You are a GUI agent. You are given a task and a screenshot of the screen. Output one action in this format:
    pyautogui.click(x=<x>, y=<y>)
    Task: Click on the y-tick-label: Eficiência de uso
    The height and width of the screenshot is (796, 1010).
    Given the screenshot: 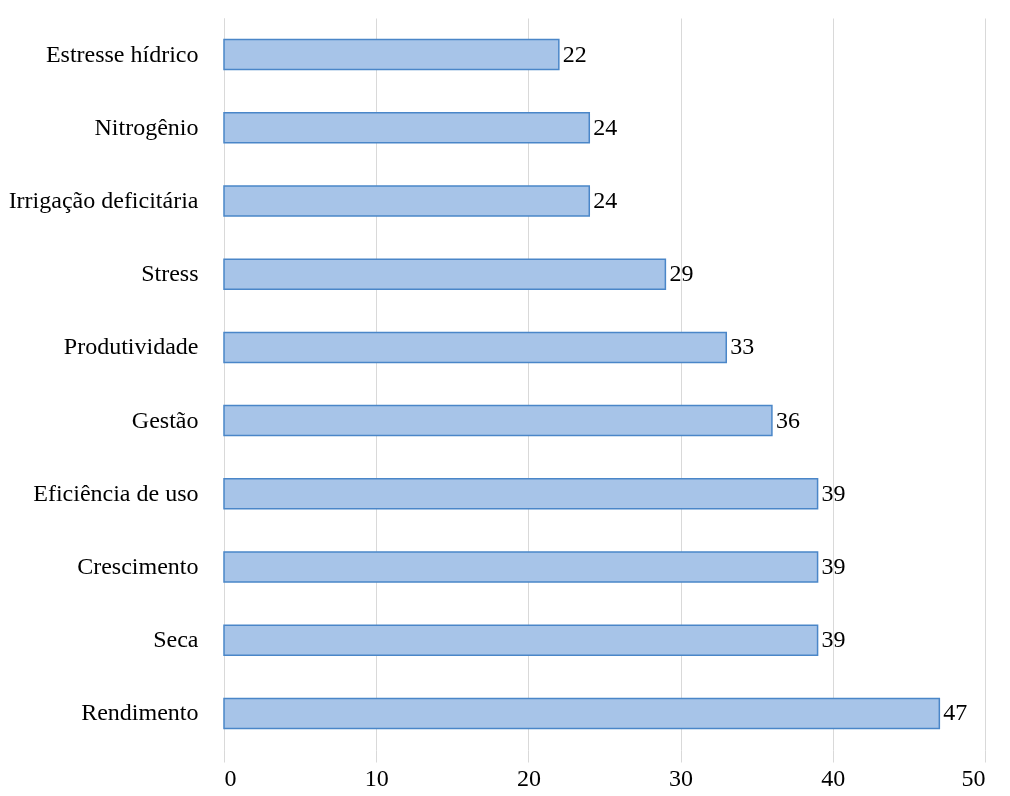 What is the action you would take?
    pyautogui.click(x=116, y=492)
    